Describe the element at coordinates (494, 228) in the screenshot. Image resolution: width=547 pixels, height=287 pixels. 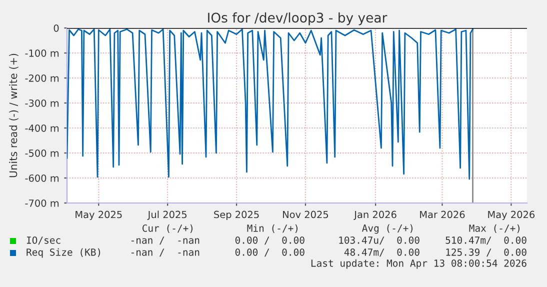
I see `text: Max (-/+)` at that location.